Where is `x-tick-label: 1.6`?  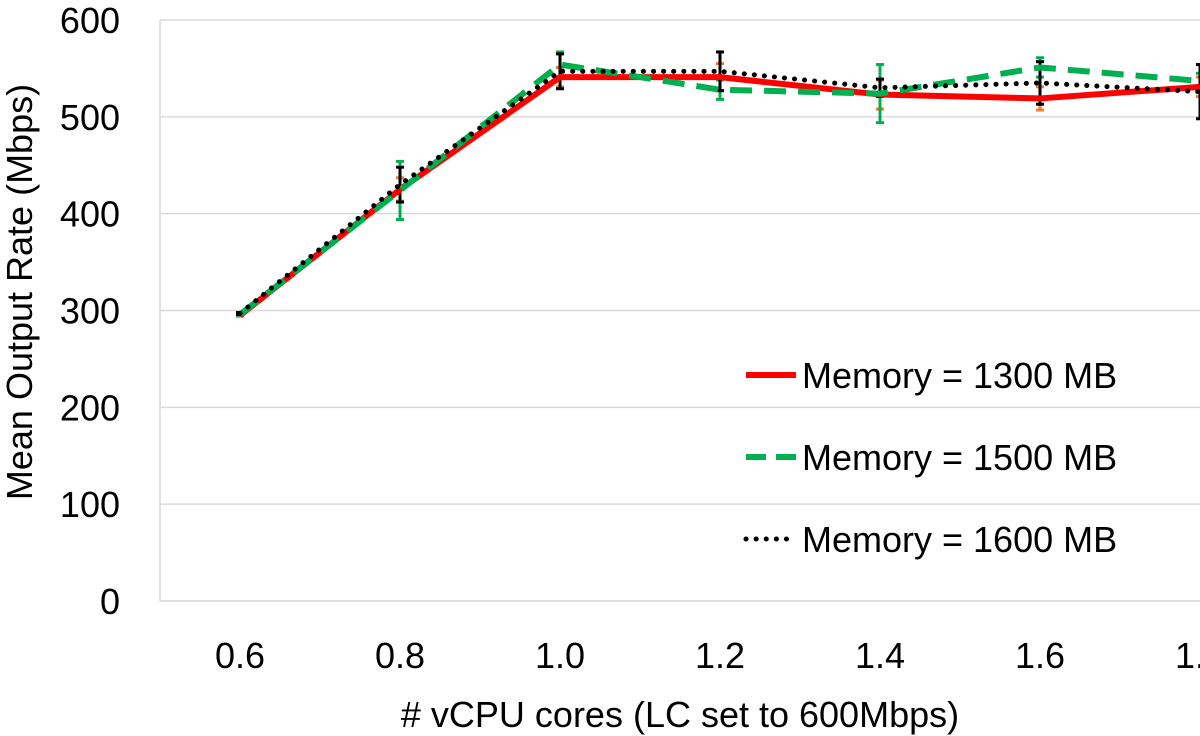 x-tick-label: 1.6 is located at coordinates (1040, 655).